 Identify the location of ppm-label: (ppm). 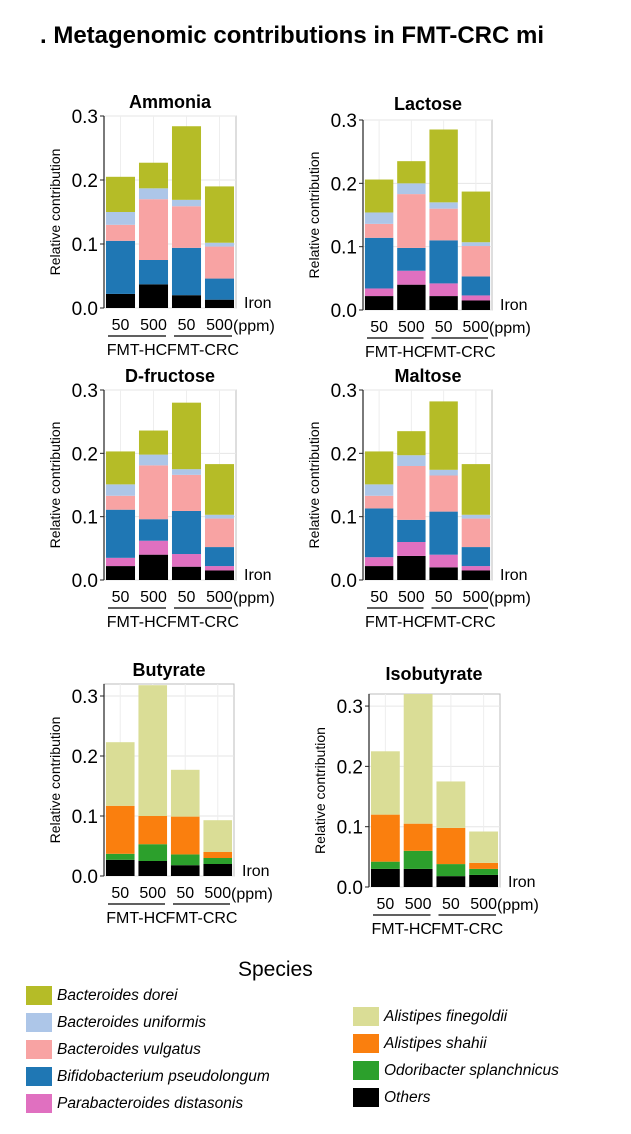
(252, 894).